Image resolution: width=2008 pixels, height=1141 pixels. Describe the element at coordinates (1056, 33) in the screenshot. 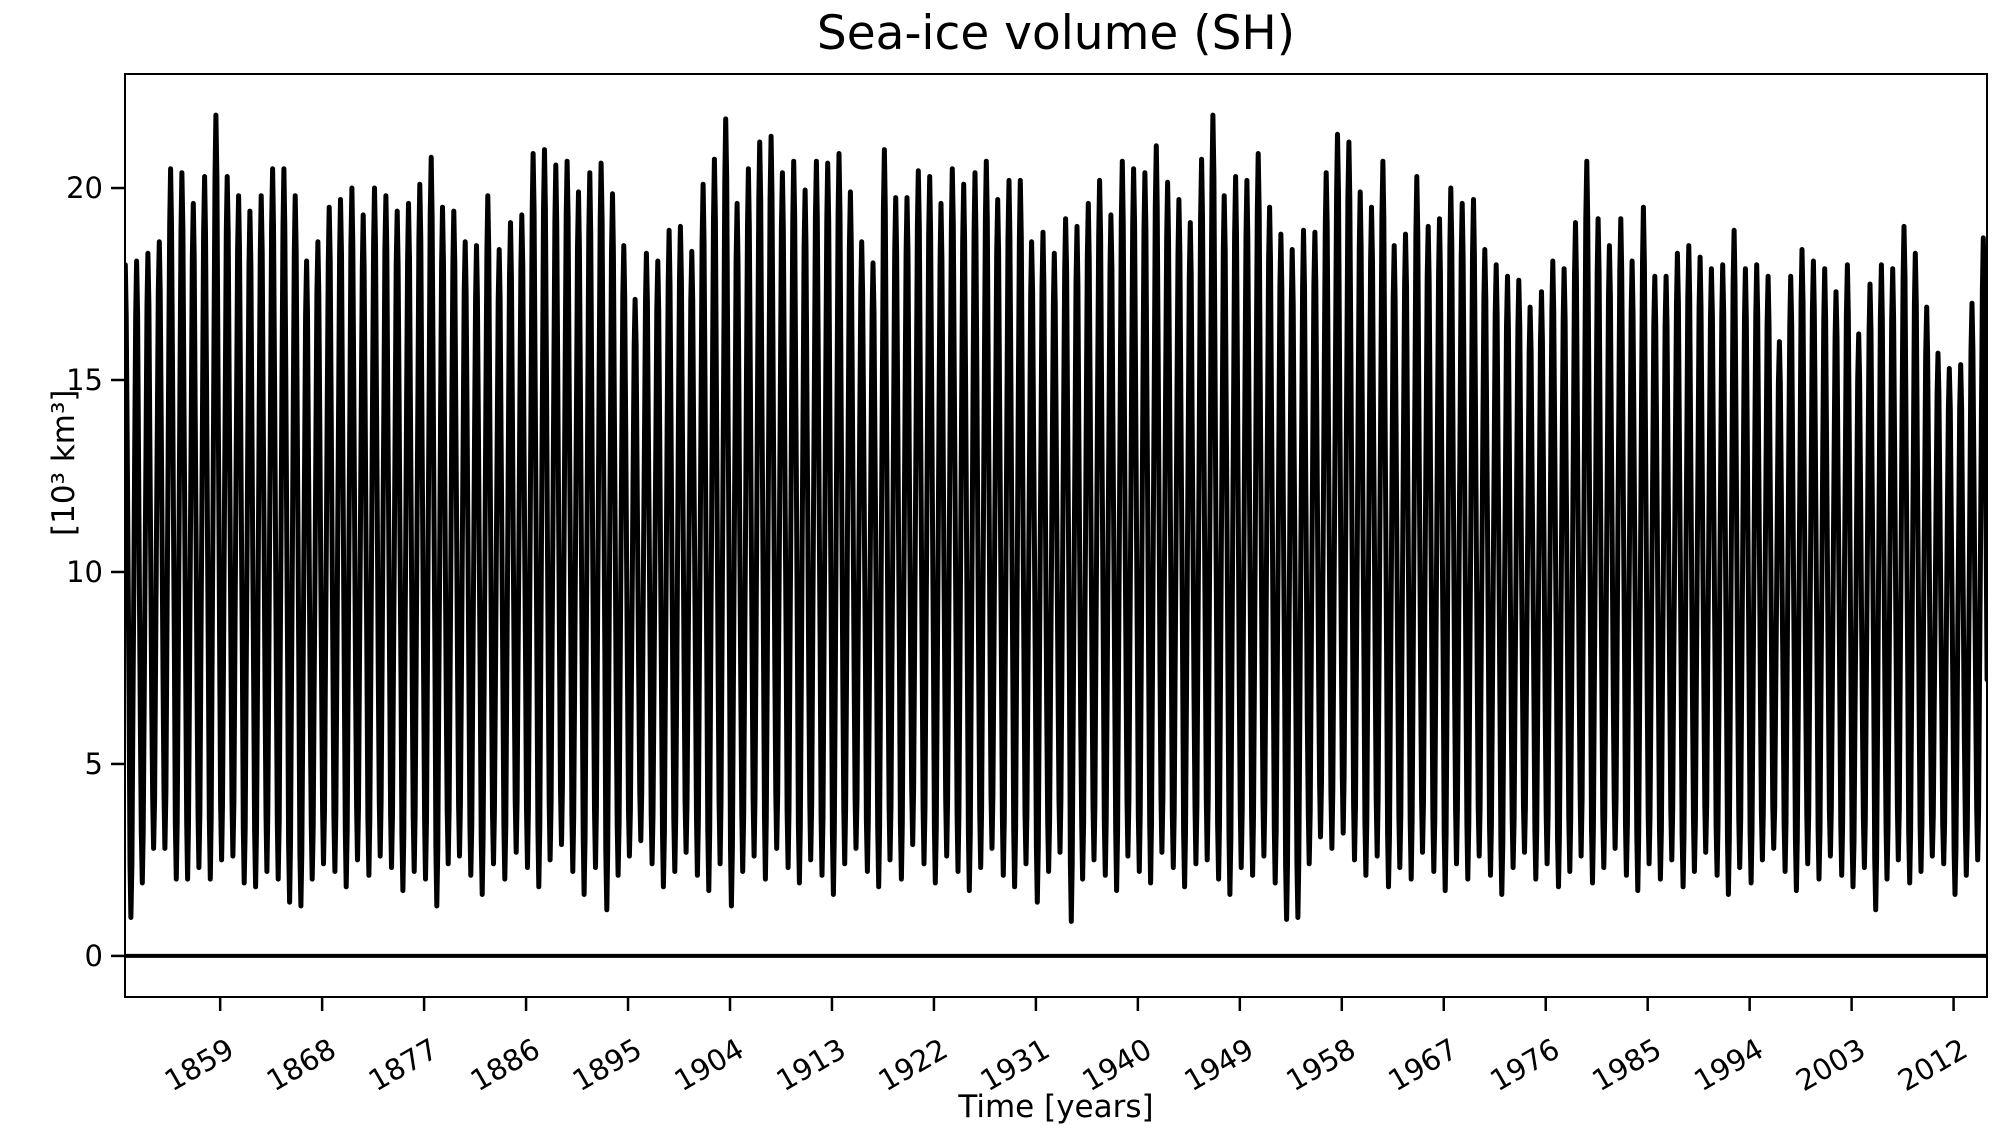

I see `chart-title: Sea-ice volume (SH)` at that location.